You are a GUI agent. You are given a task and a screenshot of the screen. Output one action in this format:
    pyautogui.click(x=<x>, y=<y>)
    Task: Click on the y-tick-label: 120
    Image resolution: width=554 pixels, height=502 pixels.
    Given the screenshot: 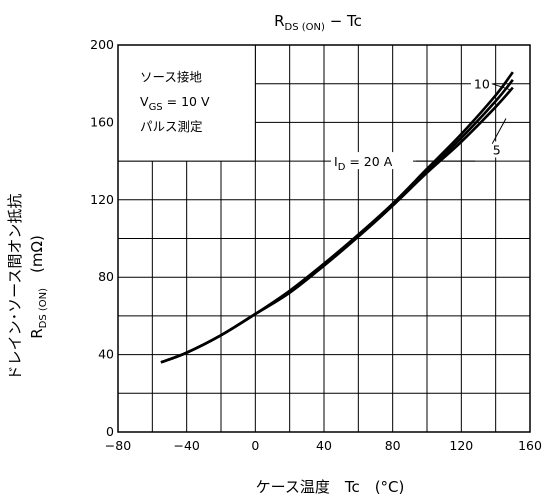 What is the action you would take?
    pyautogui.click(x=102, y=199)
    